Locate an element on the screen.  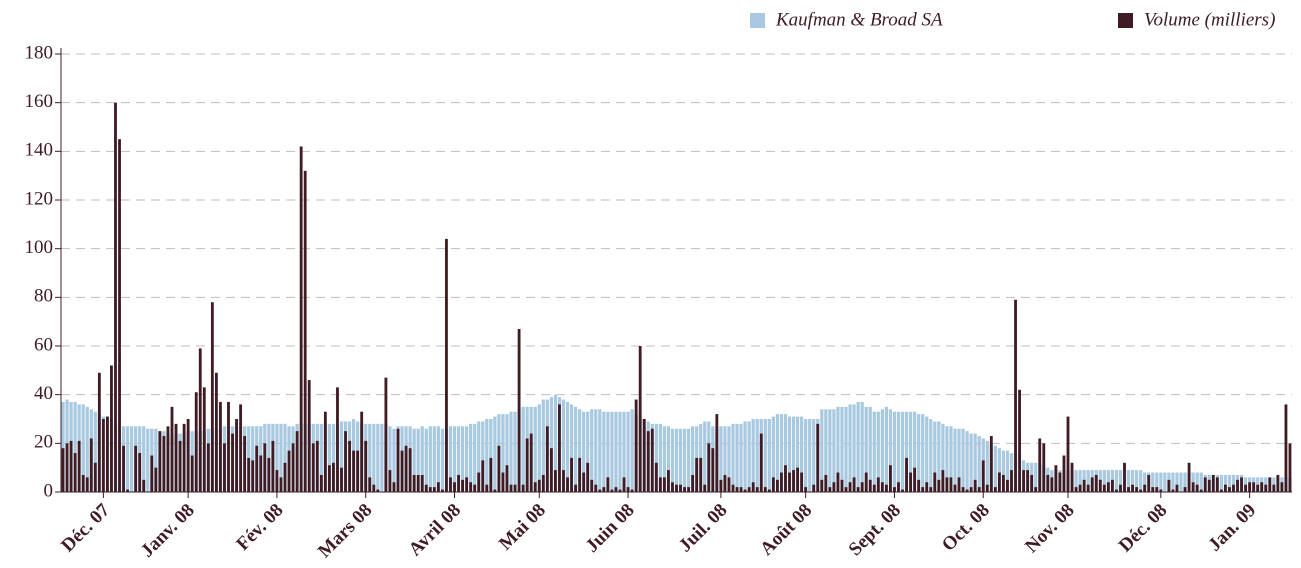
x-tick-label: Oct. 08 is located at coordinates (966, 528).